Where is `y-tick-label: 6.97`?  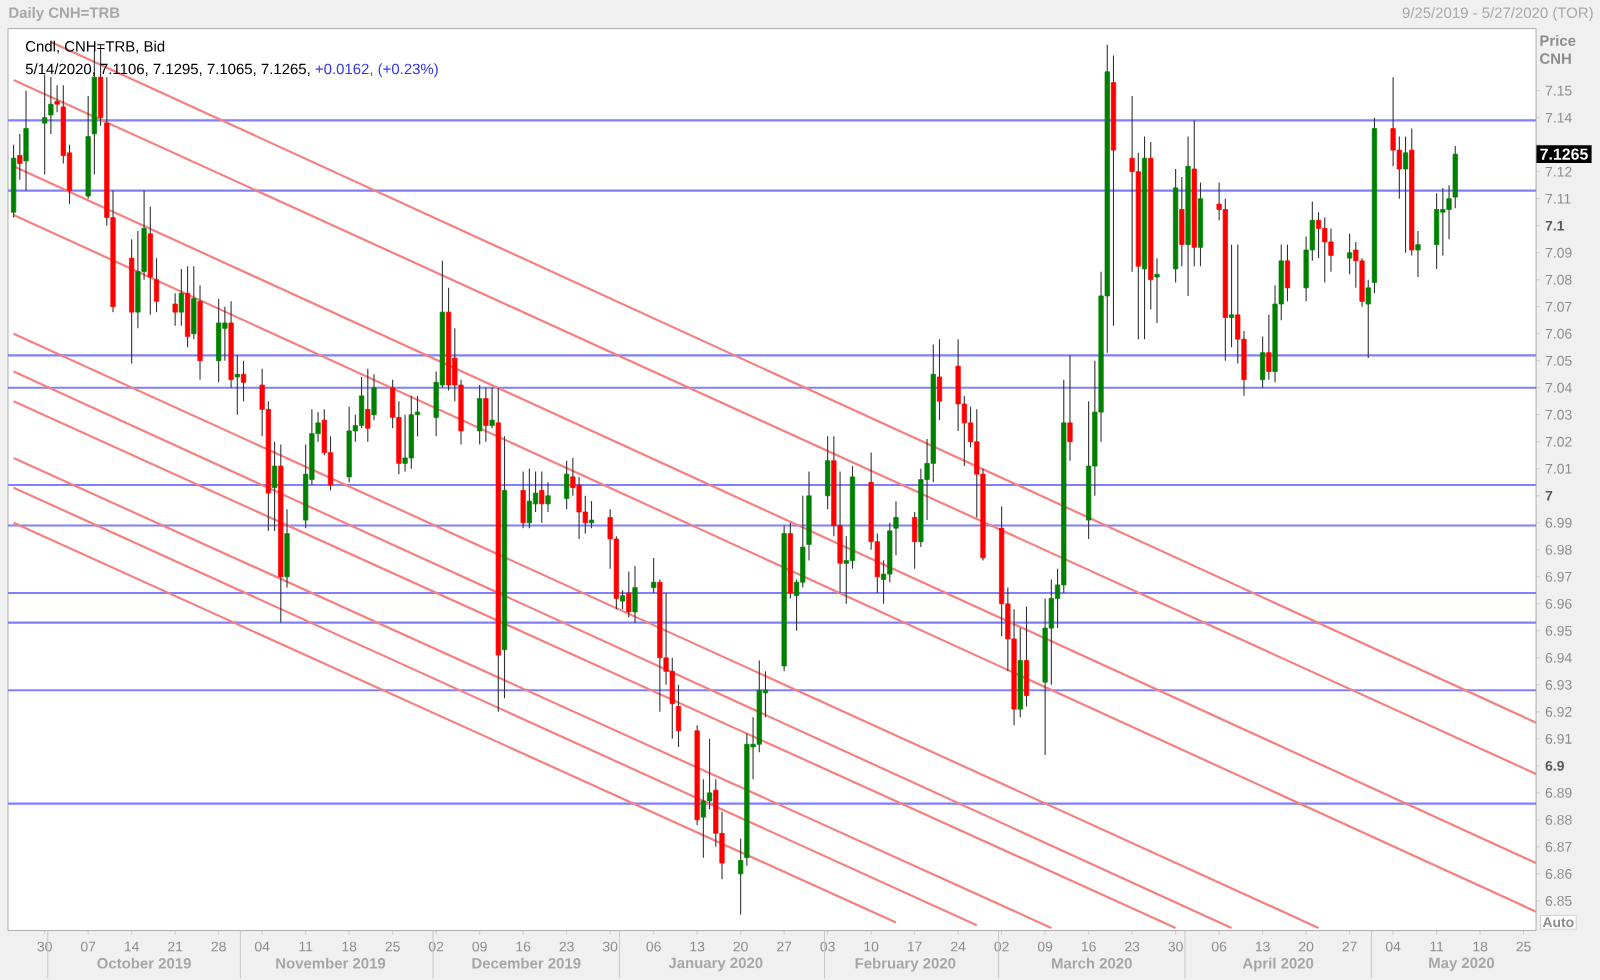 y-tick-label: 6.97 is located at coordinates (1558, 576).